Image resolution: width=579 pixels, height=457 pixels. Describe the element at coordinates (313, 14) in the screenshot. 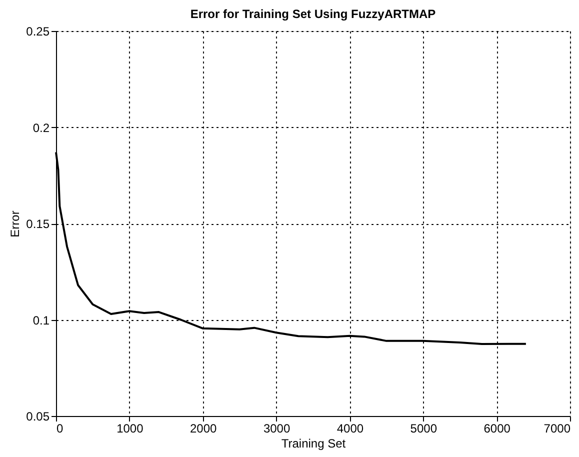

I see `chart-title: Error for Training Set Using FuzzyARTMAP` at that location.